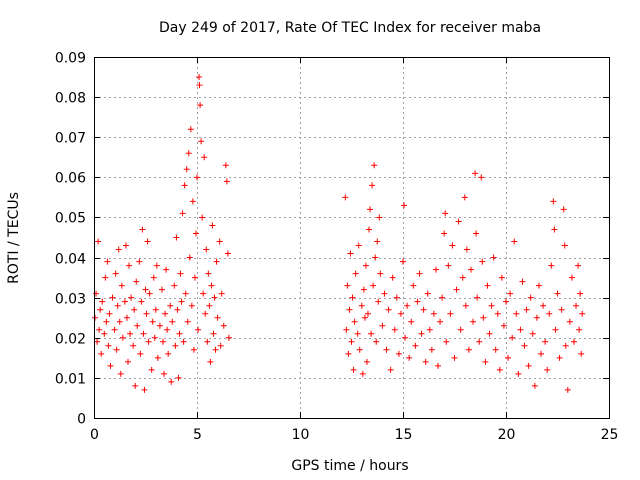  Describe the element at coordinates (610, 435) in the screenshot. I see `x-tick-label: 25` at that location.